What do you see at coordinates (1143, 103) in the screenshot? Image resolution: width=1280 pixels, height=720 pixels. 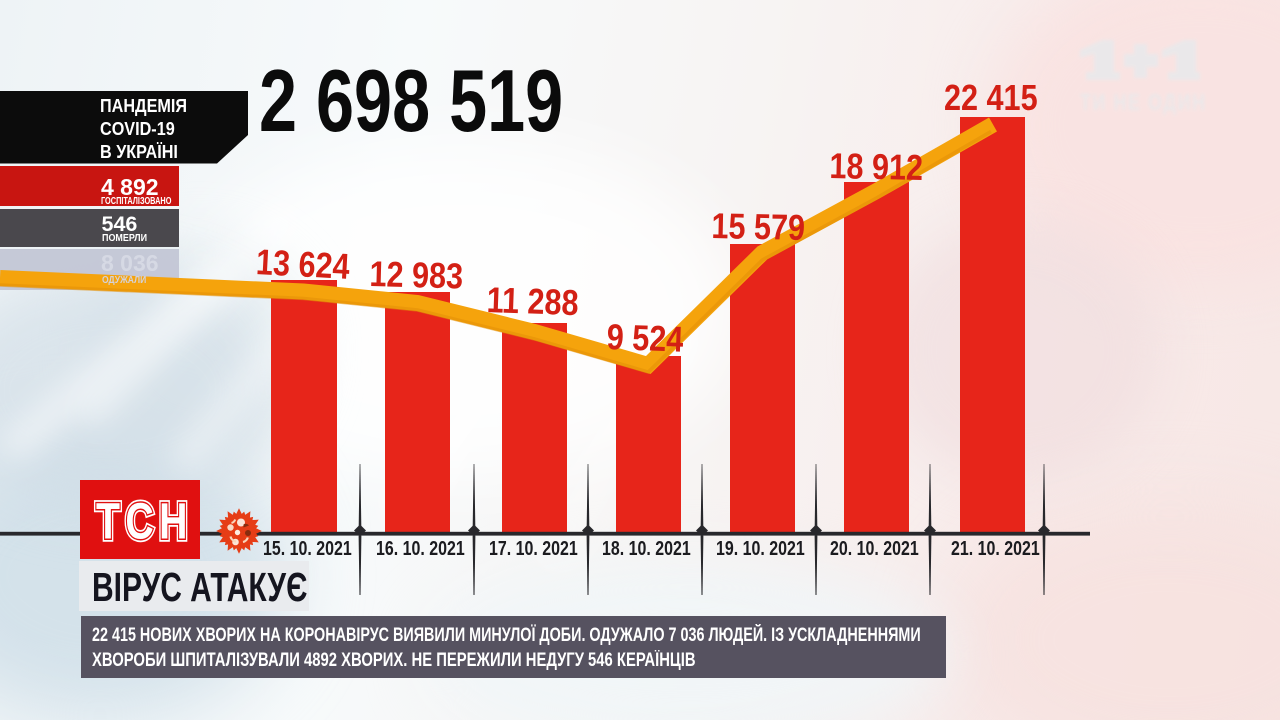 I see `svg-text: ТИ НЕ ОДИН` at bounding box center [1143, 103].